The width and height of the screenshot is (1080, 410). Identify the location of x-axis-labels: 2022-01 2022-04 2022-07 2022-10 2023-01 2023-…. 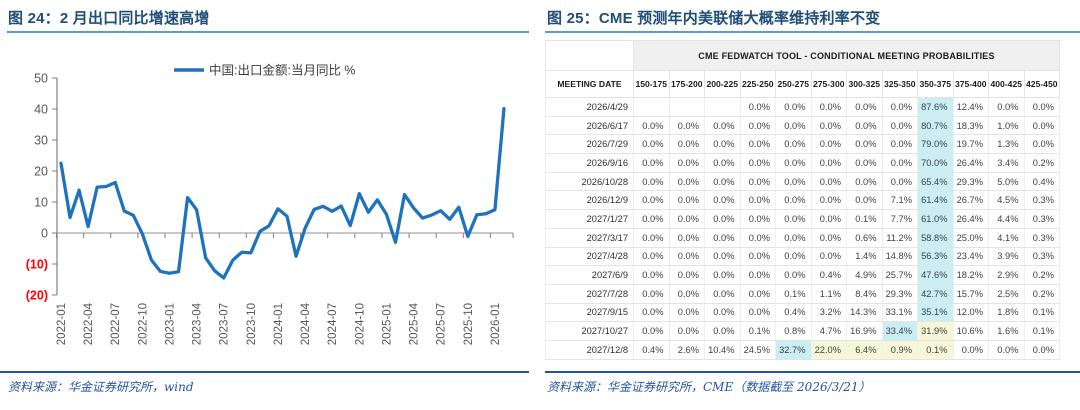
(279, 323).